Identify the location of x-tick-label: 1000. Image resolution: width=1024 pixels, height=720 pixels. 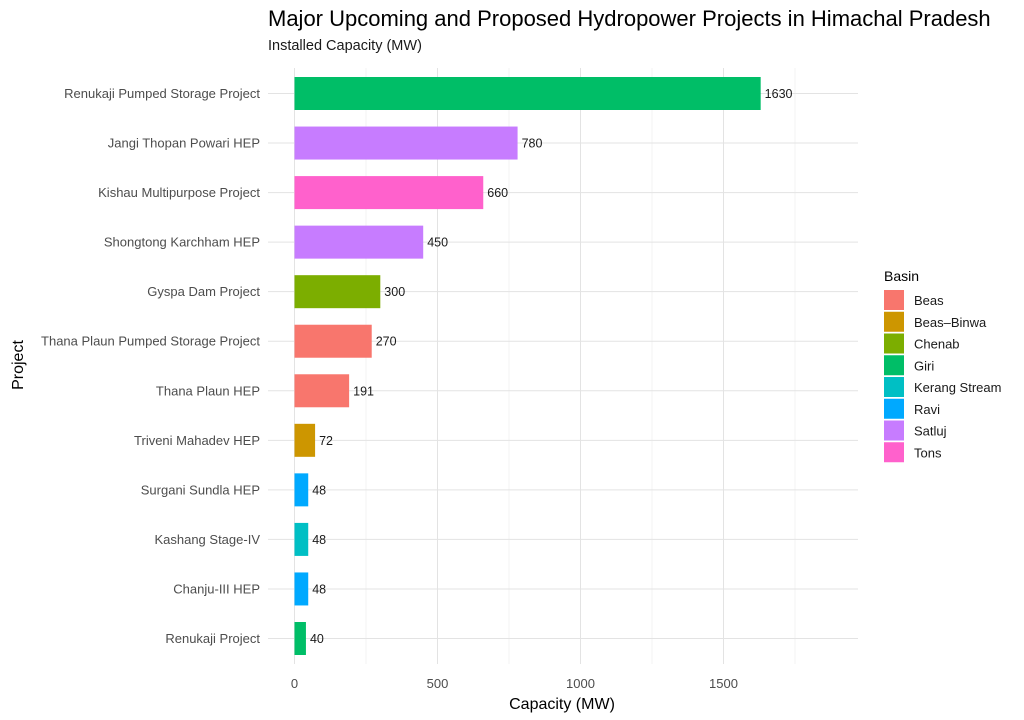
(580, 683).